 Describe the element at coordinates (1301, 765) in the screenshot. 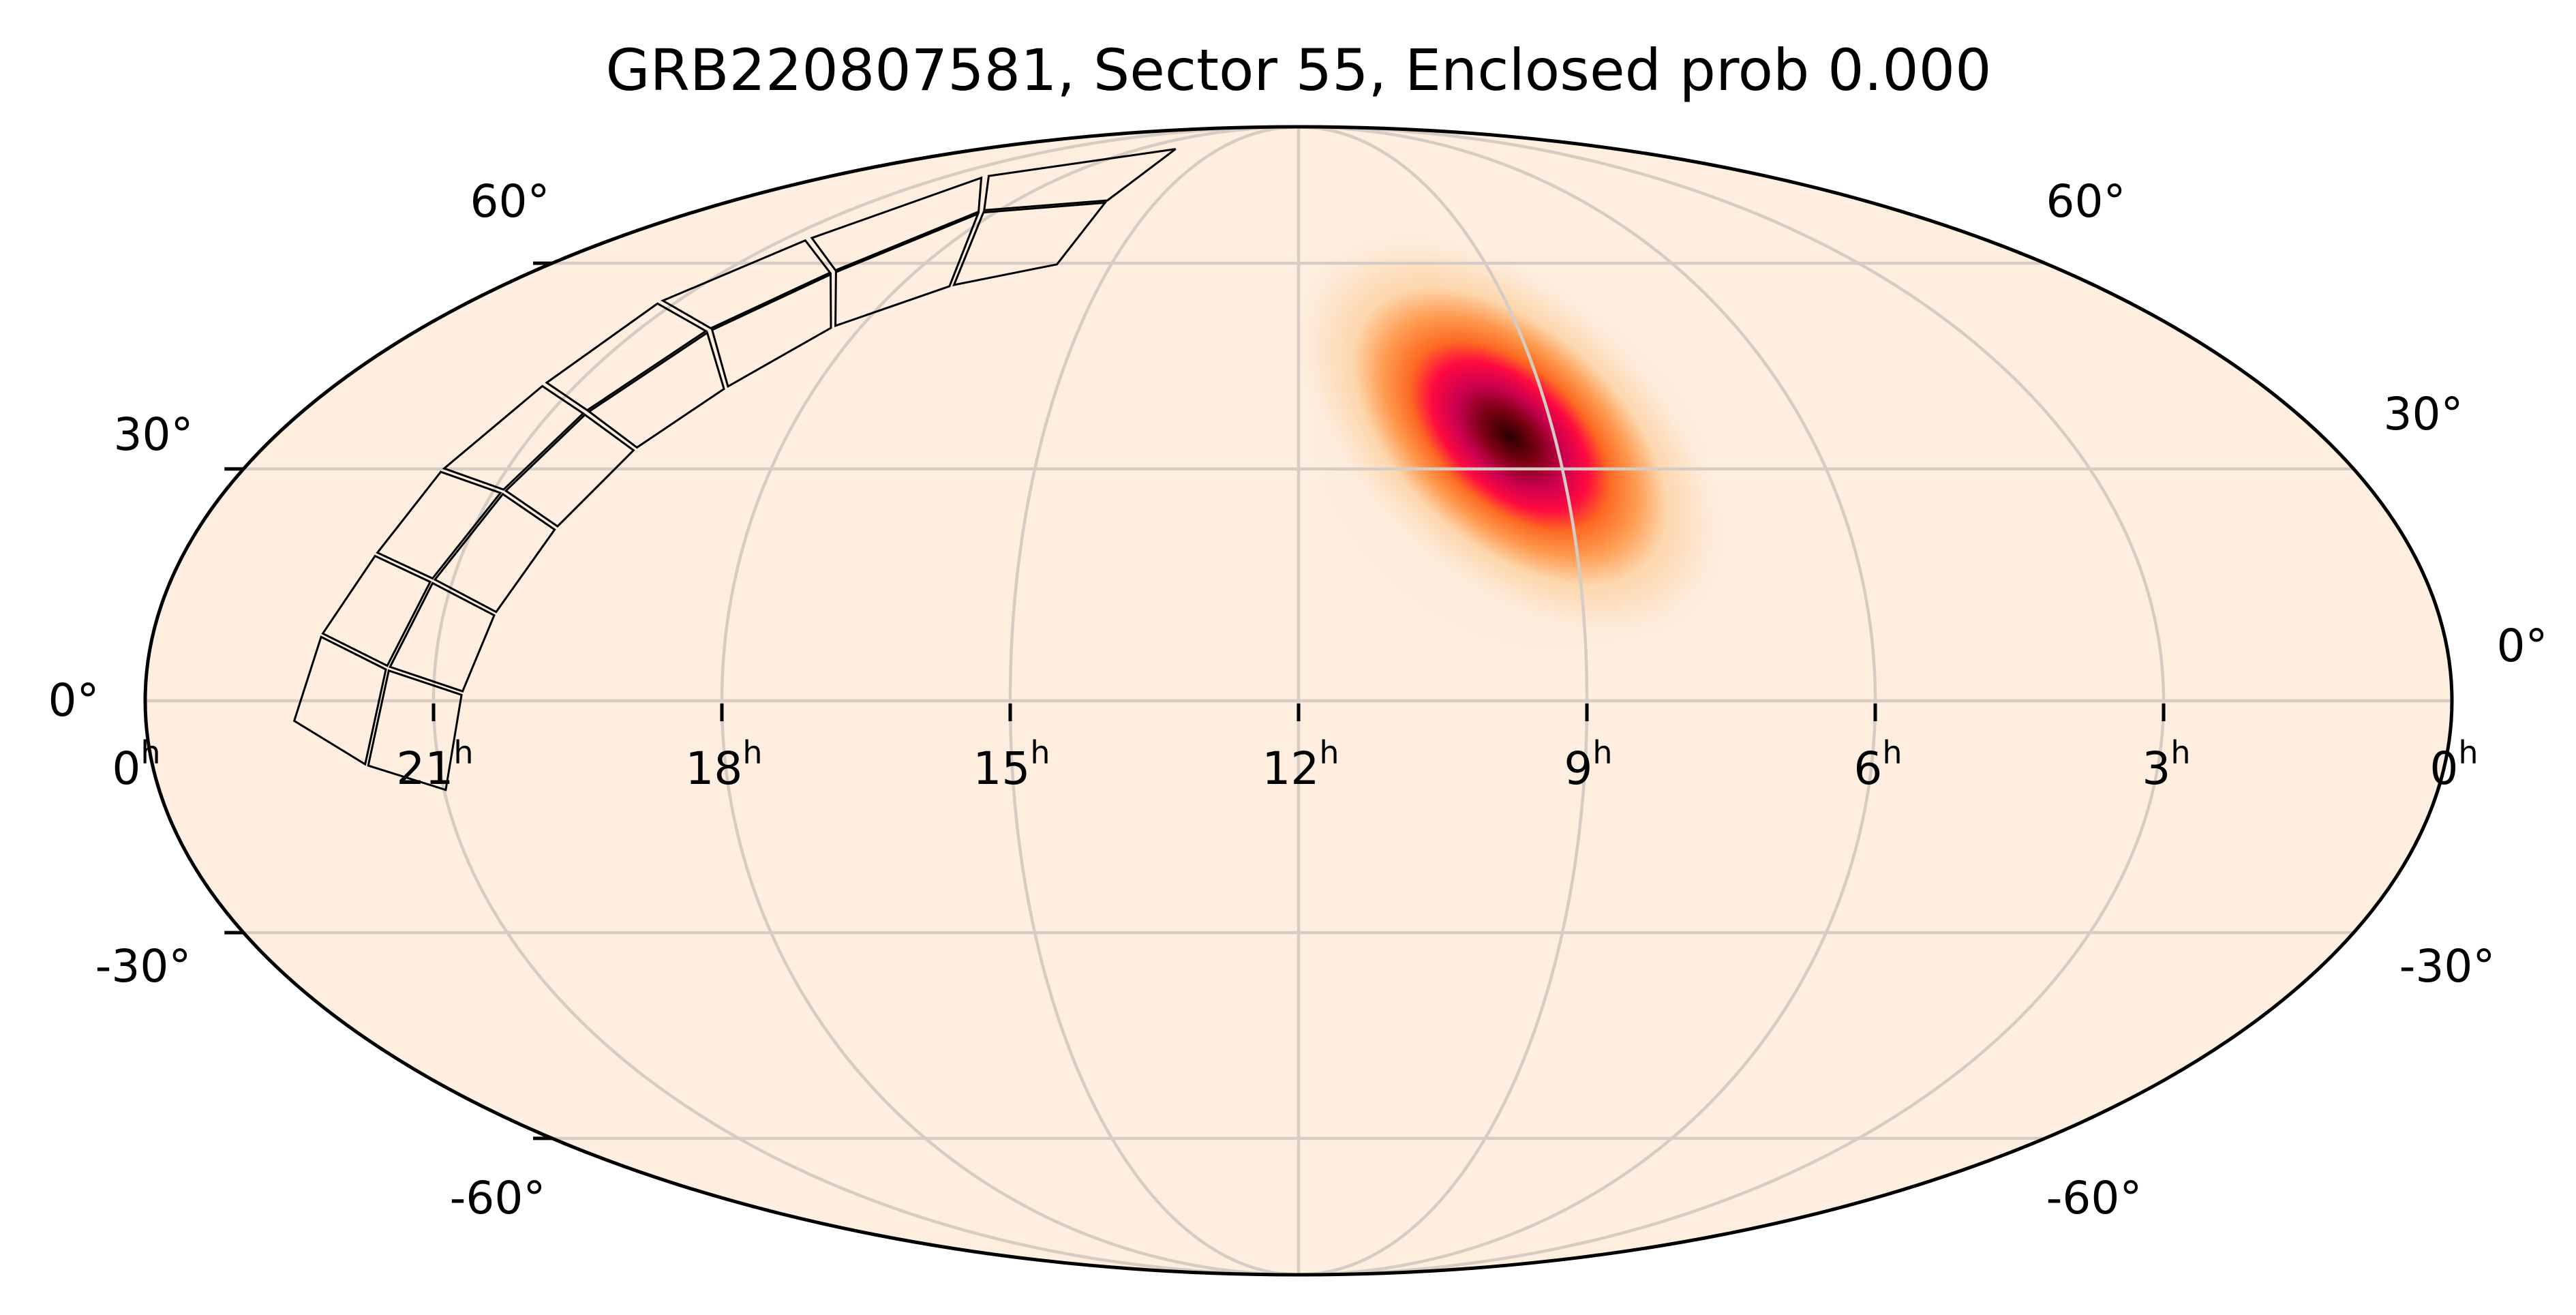

I see `ra-label: 12h` at that location.